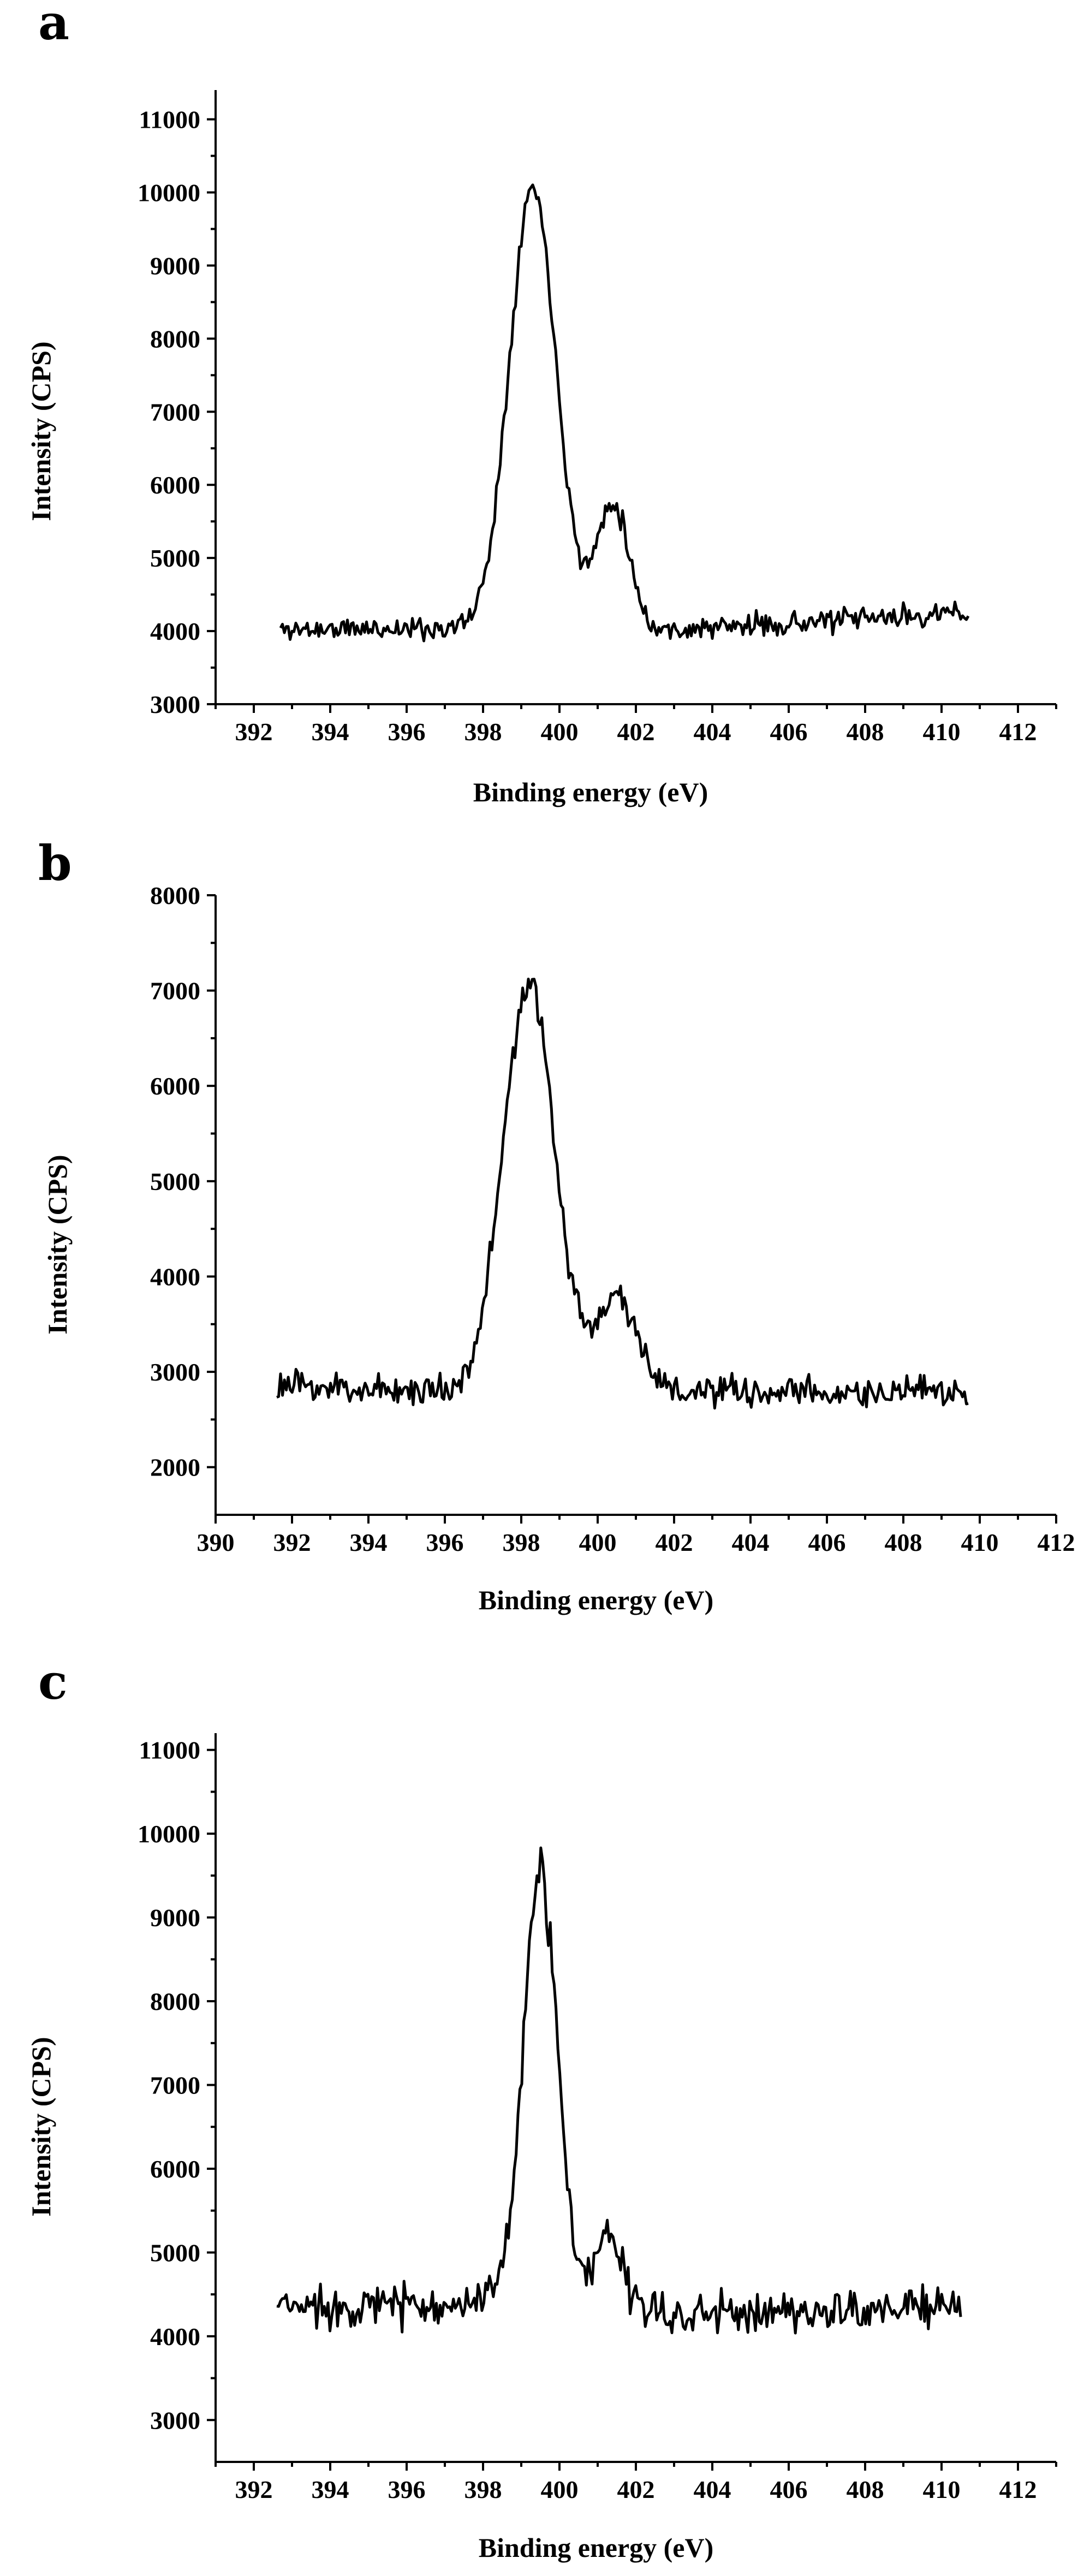 Image resolution: width=1084 pixels, height=2576 pixels. Describe the element at coordinates (175, 339) in the screenshot. I see `panel-a-y-tick-label: 8000` at that location.